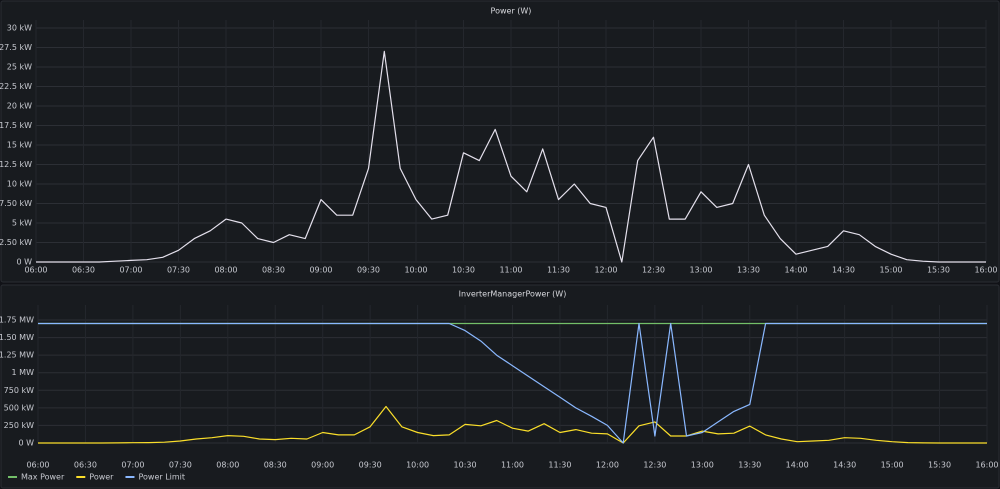 This screenshot has height=489, width=1000. I want to click on chart-title: Power (W), so click(511, 11).